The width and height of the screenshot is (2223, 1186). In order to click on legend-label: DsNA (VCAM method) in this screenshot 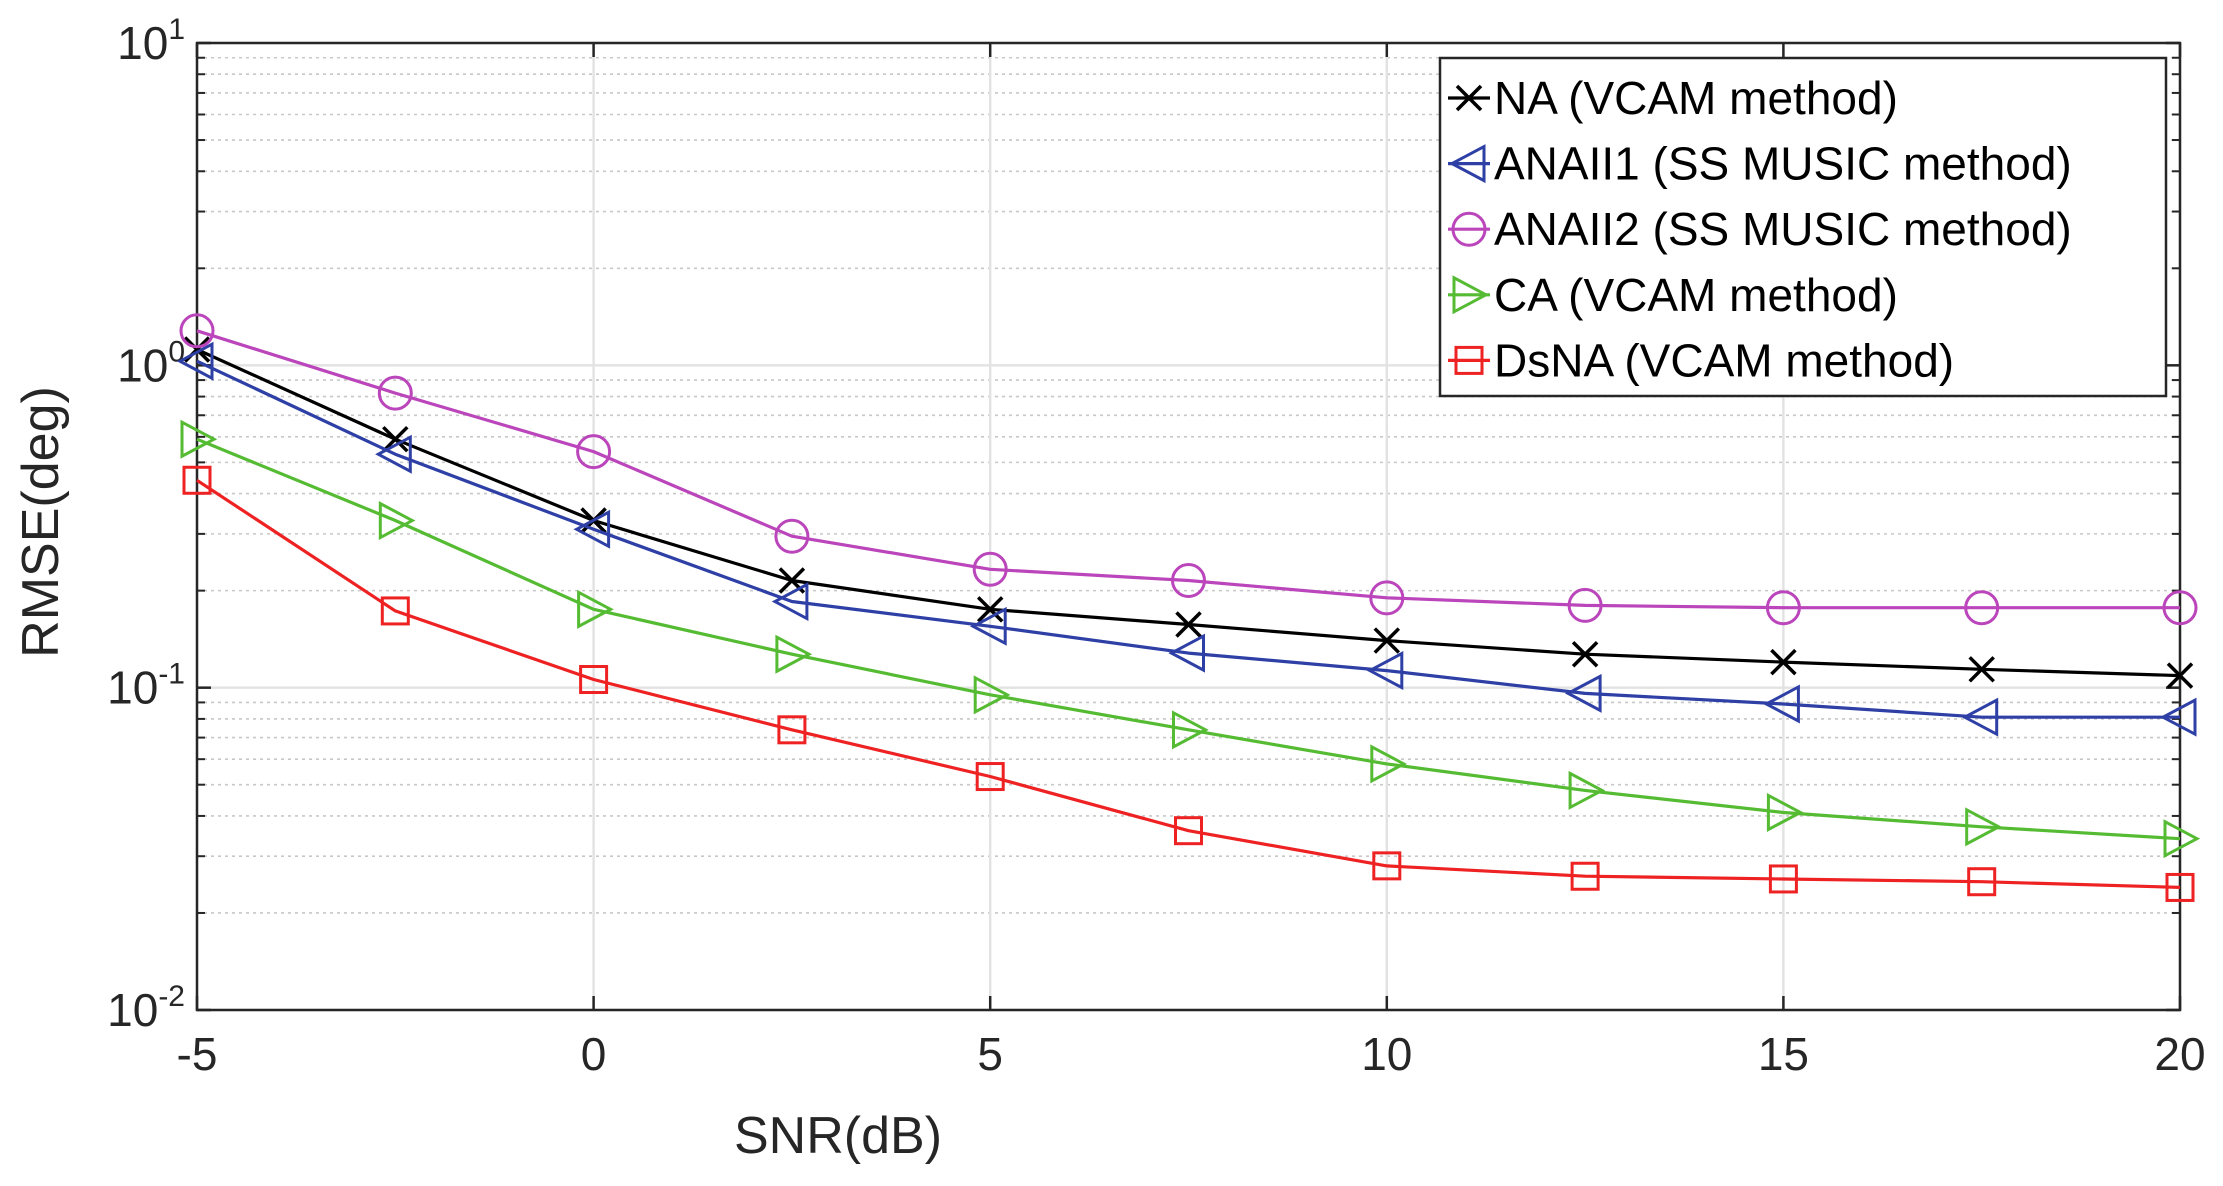, I will do `click(1724, 360)`.